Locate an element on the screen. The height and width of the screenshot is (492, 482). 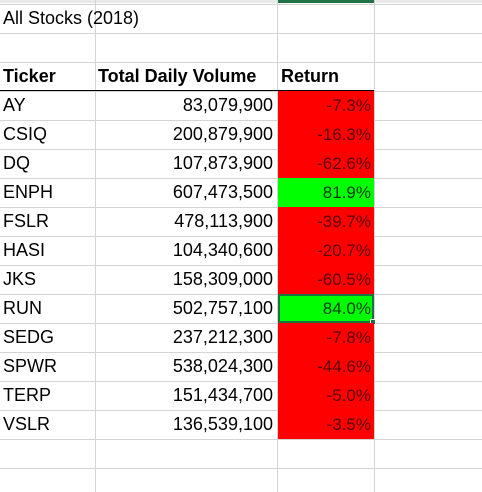
header-ticker-cell: Ticker is located at coordinates (29, 76).